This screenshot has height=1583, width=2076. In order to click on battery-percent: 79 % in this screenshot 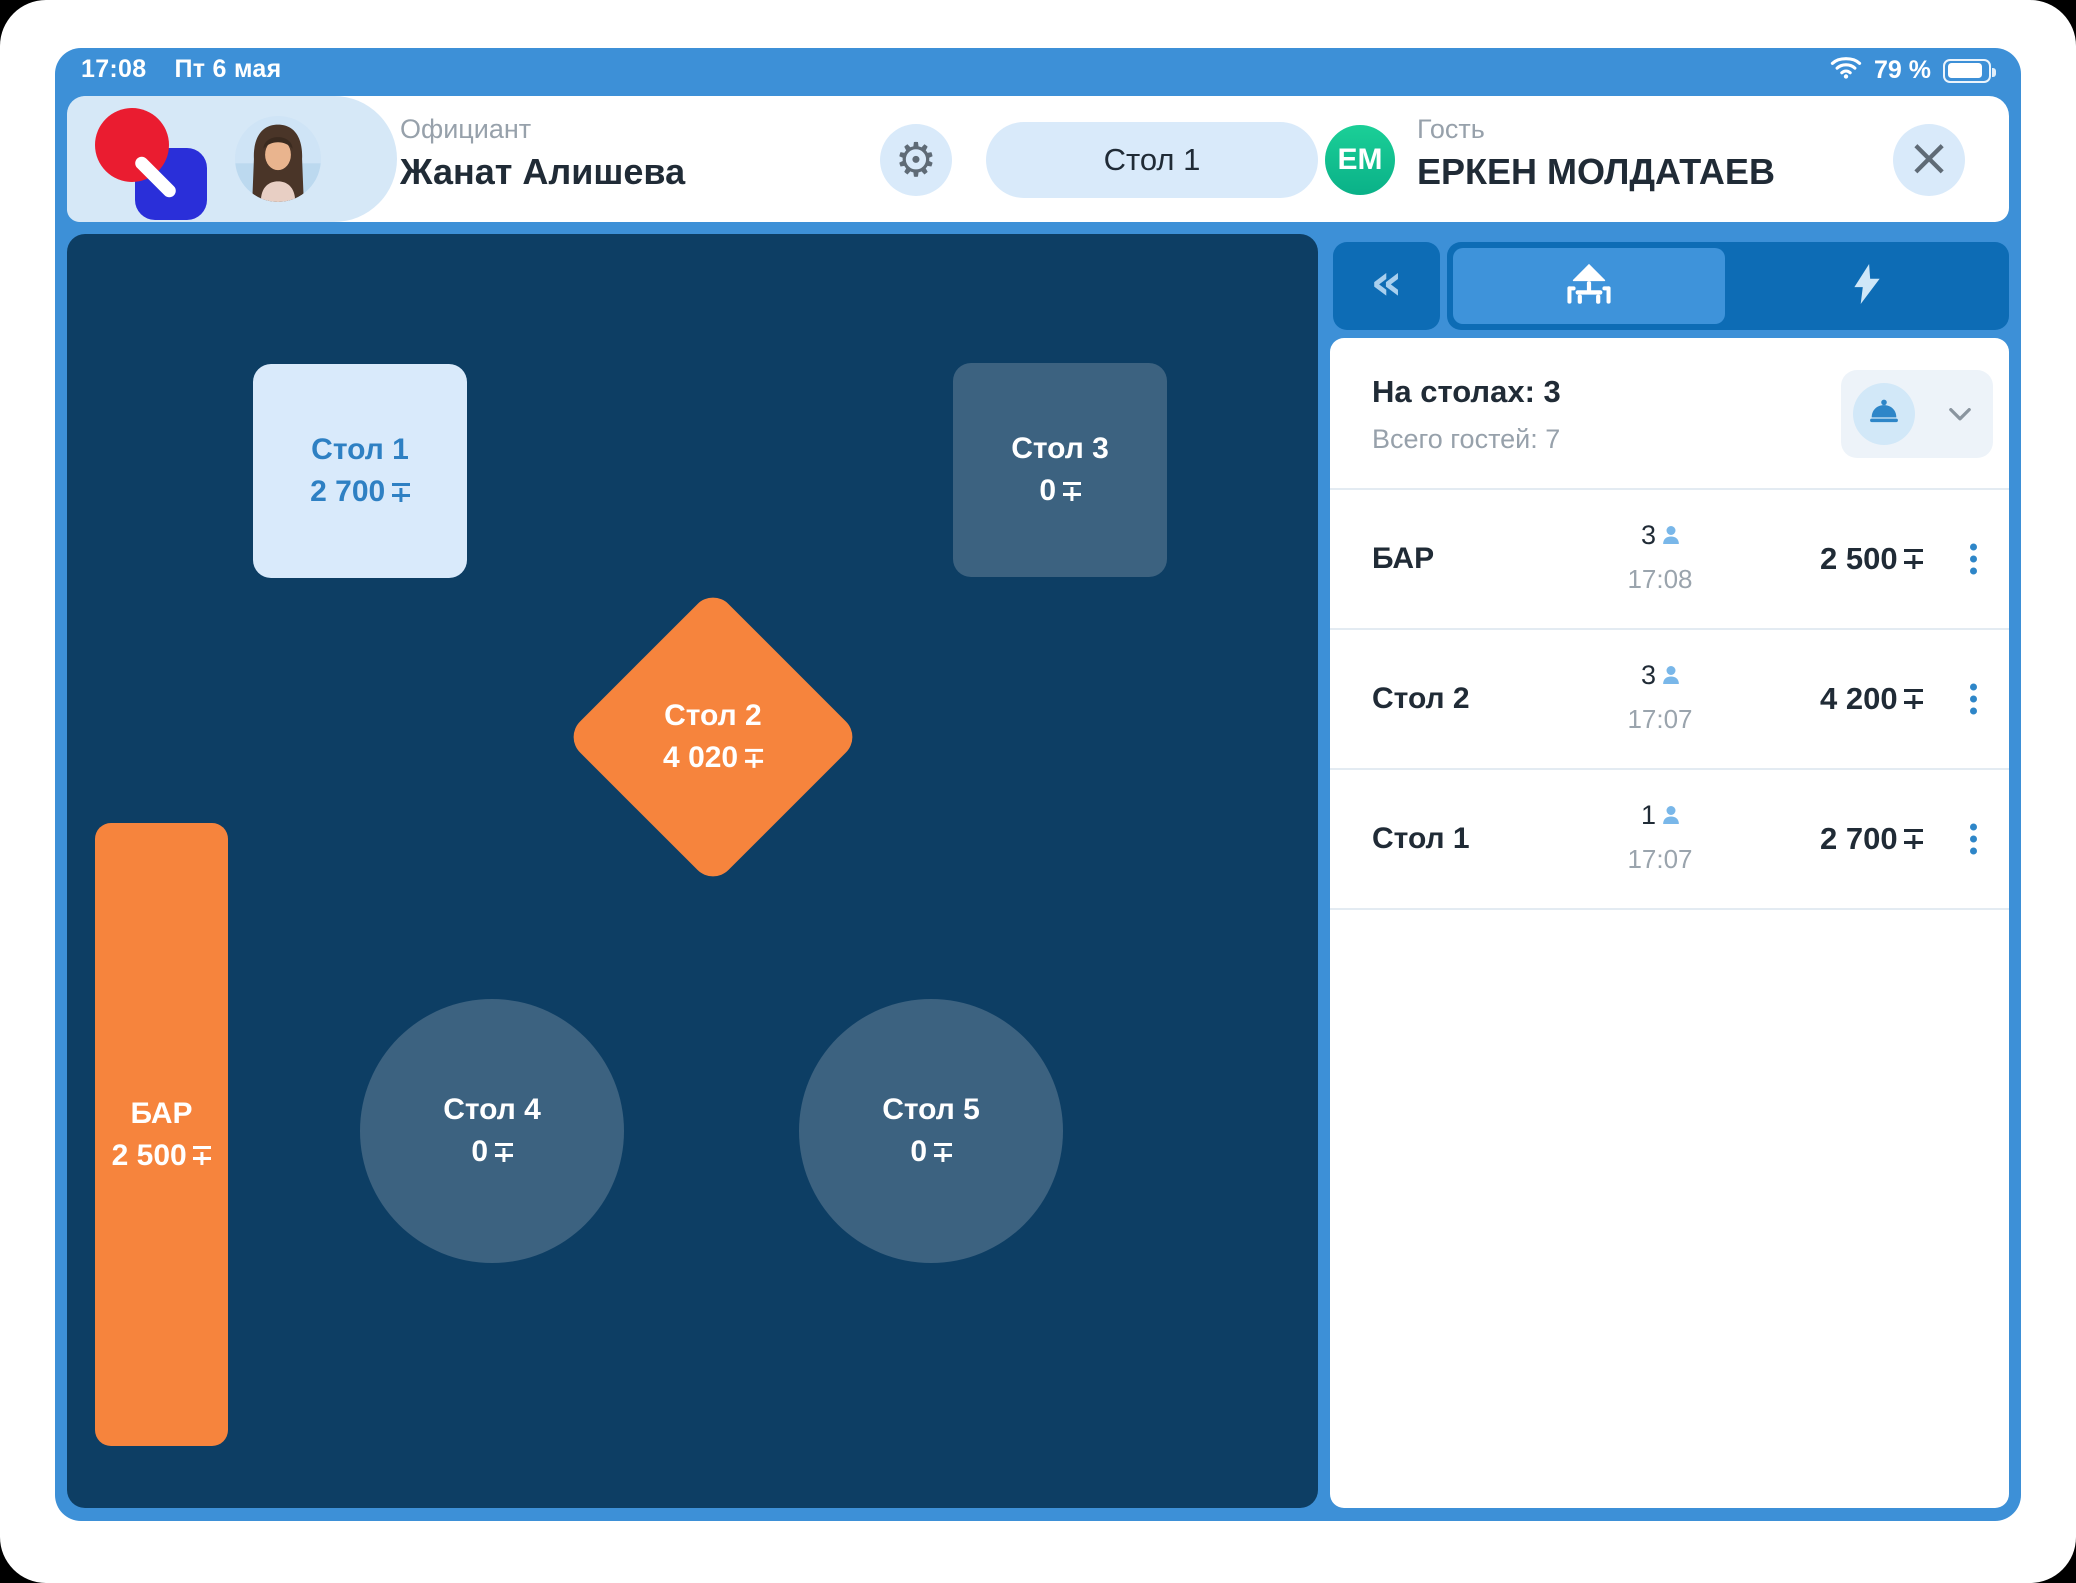, I will do `click(1902, 70)`.